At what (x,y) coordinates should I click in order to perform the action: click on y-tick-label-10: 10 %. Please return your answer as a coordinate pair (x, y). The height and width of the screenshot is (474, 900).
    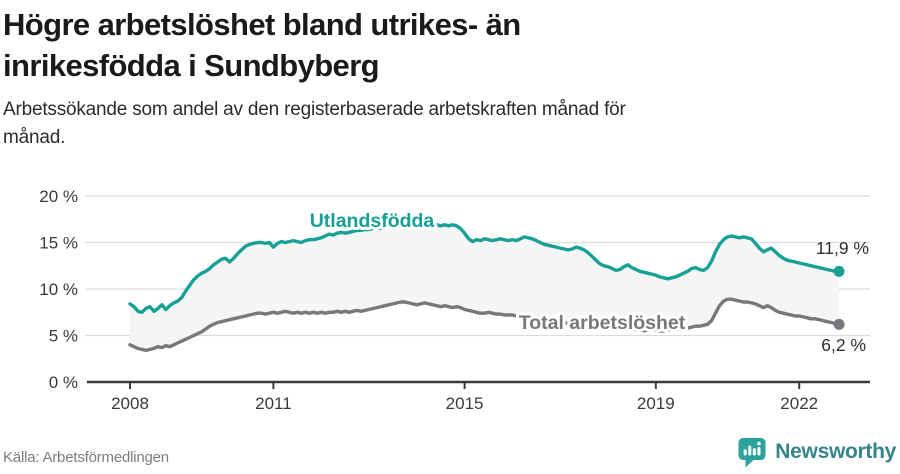
    Looking at the image, I should click on (58, 289).